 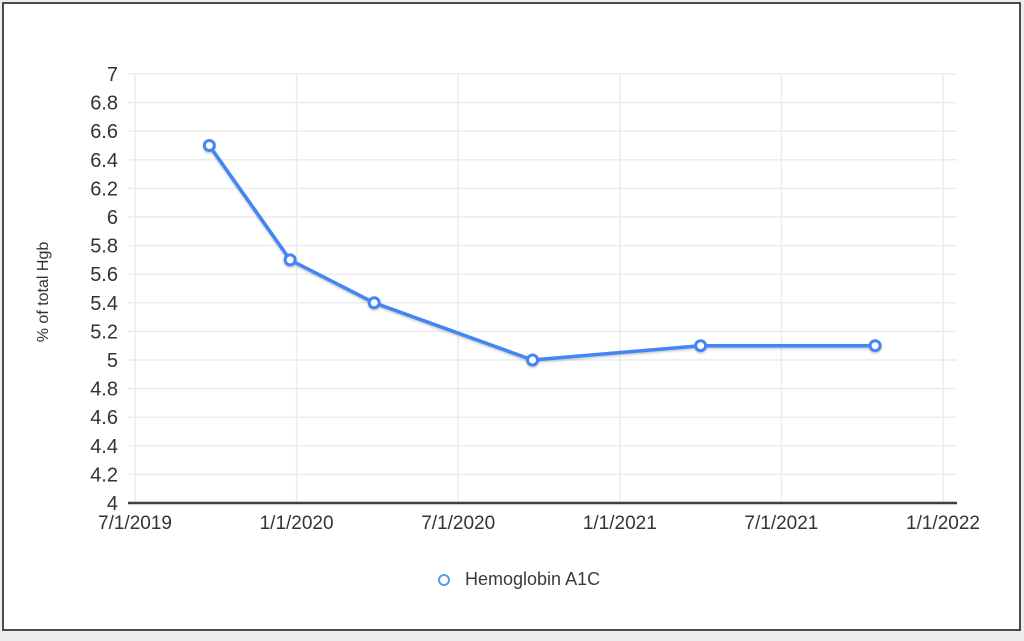 What do you see at coordinates (444, 579) in the screenshot?
I see `legend-marker-icon` at bounding box center [444, 579].